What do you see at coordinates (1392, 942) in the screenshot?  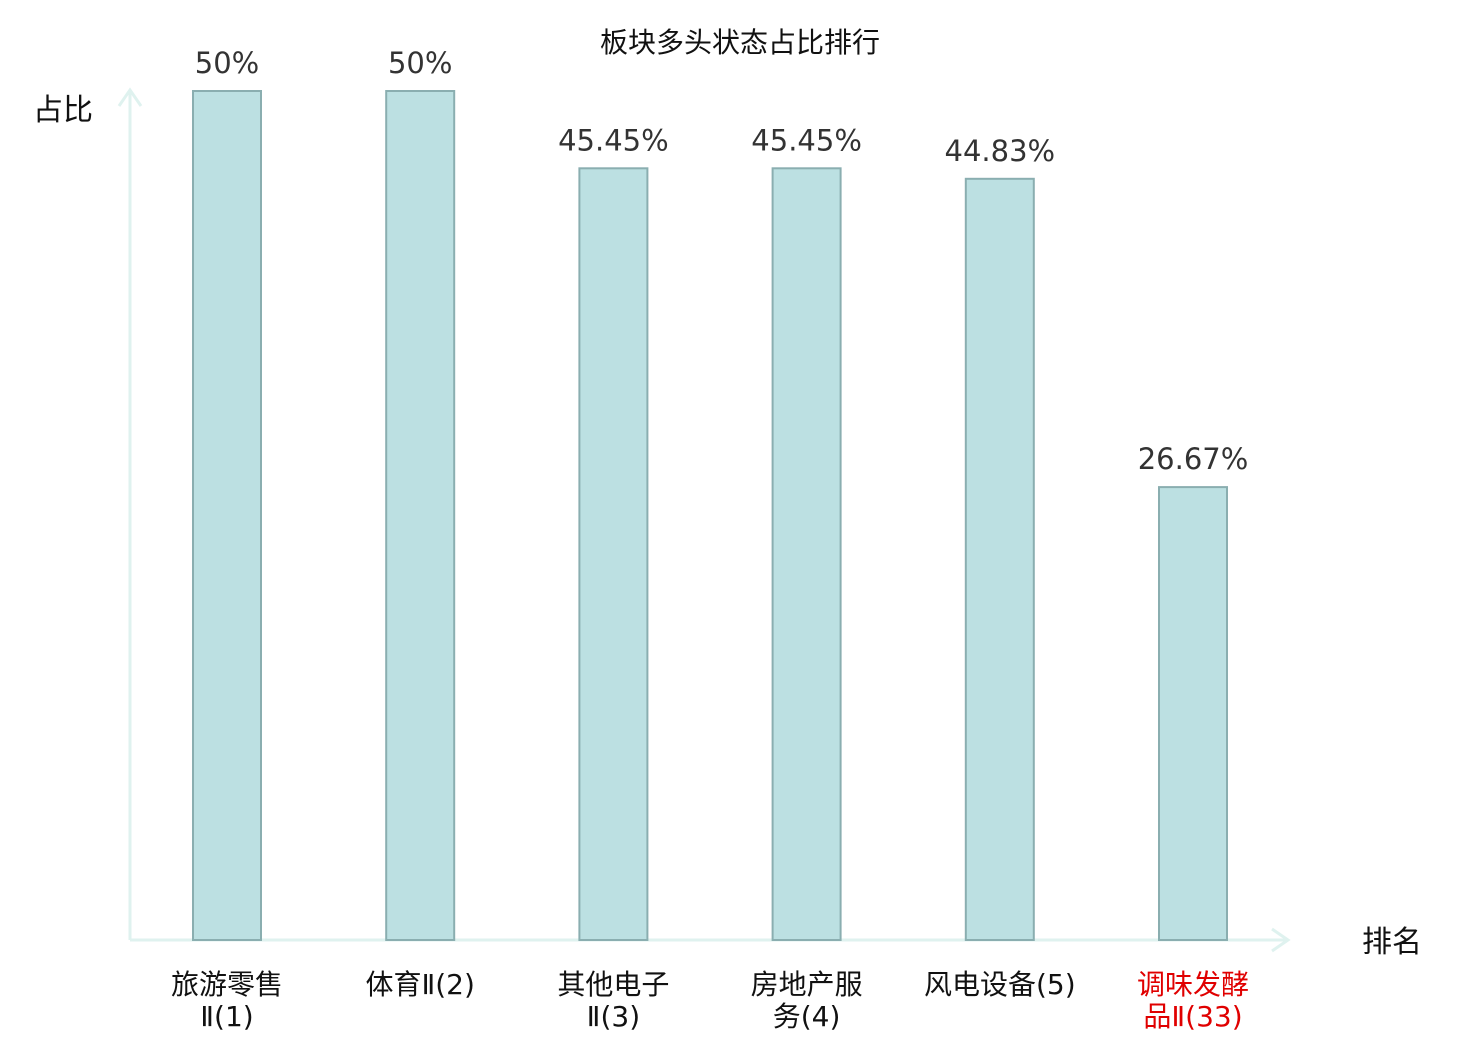 I see `x-axis-label: 排名` at bounding box center [1392, 942].